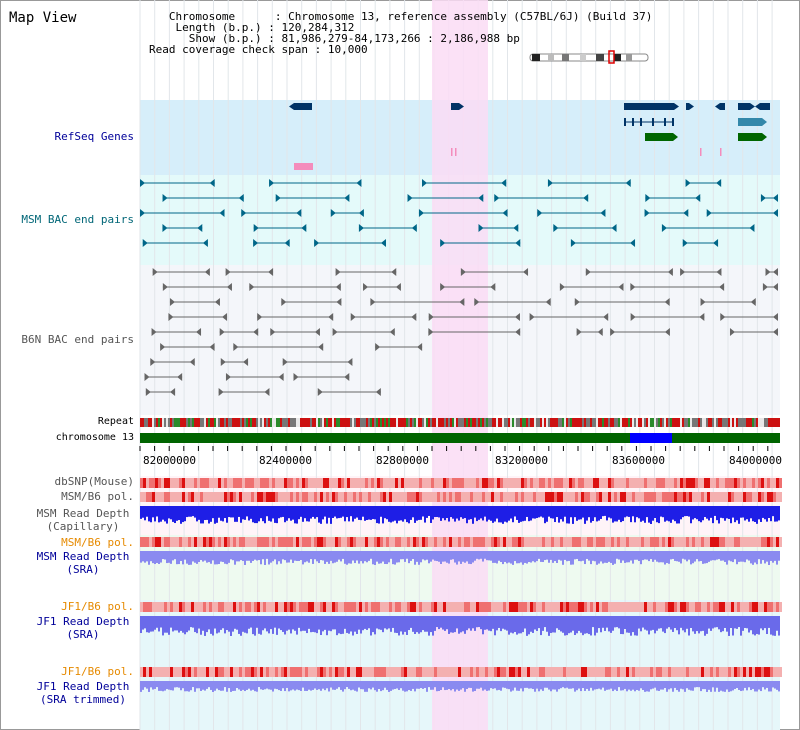 This screenshot has width=800, height=730. I want to click on track-label-msm-depth-capillary: MSM Read Depth (Capillary), so click(83, 520).